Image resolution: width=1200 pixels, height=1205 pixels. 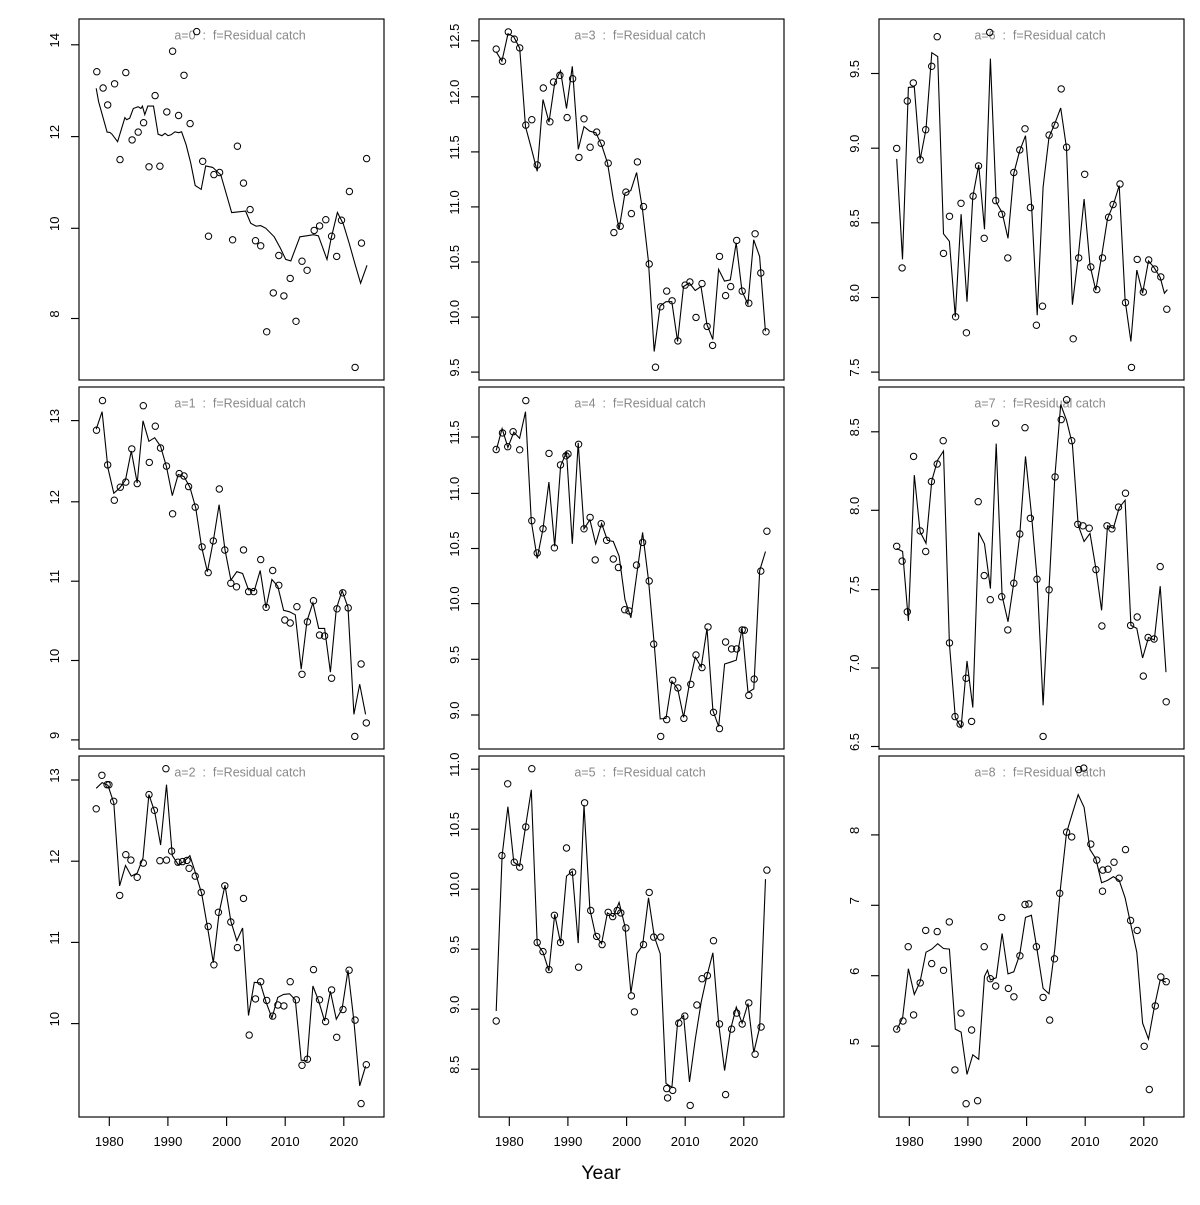 What do you see at coordinates (639, 36) in the screenshot?
I see `svg-text: a=3 : f=Residual catch` at bounding box center [639, 36].